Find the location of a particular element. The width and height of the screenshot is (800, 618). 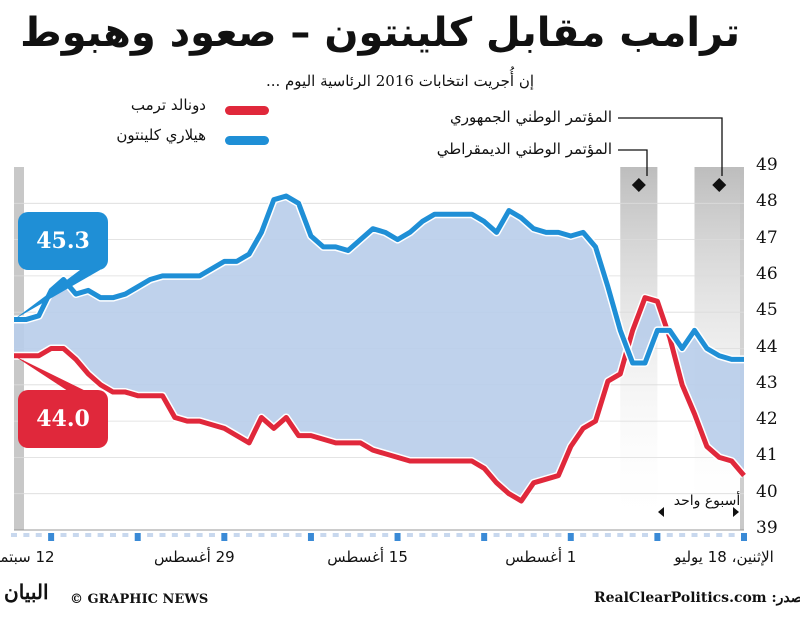

y-tick-label-49: 49 is located at coordinates (767, 165).